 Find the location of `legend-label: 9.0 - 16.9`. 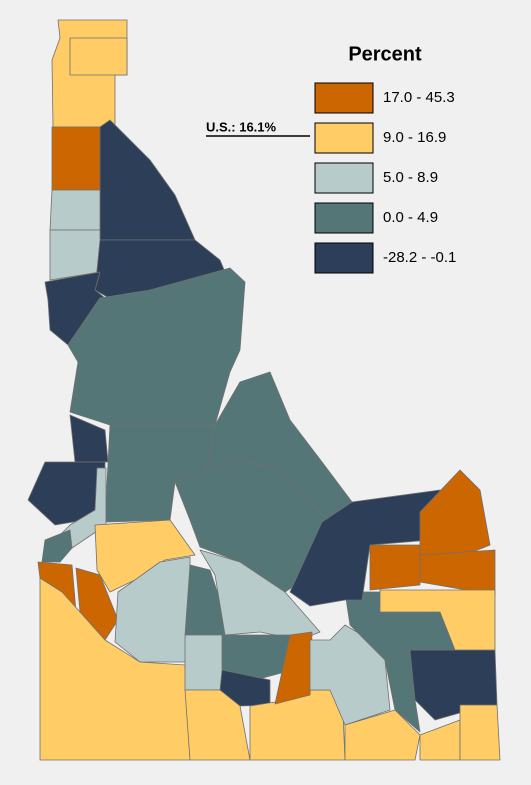

legend-label: 9.0 - 16.9 is located at coordinates (414, 137).